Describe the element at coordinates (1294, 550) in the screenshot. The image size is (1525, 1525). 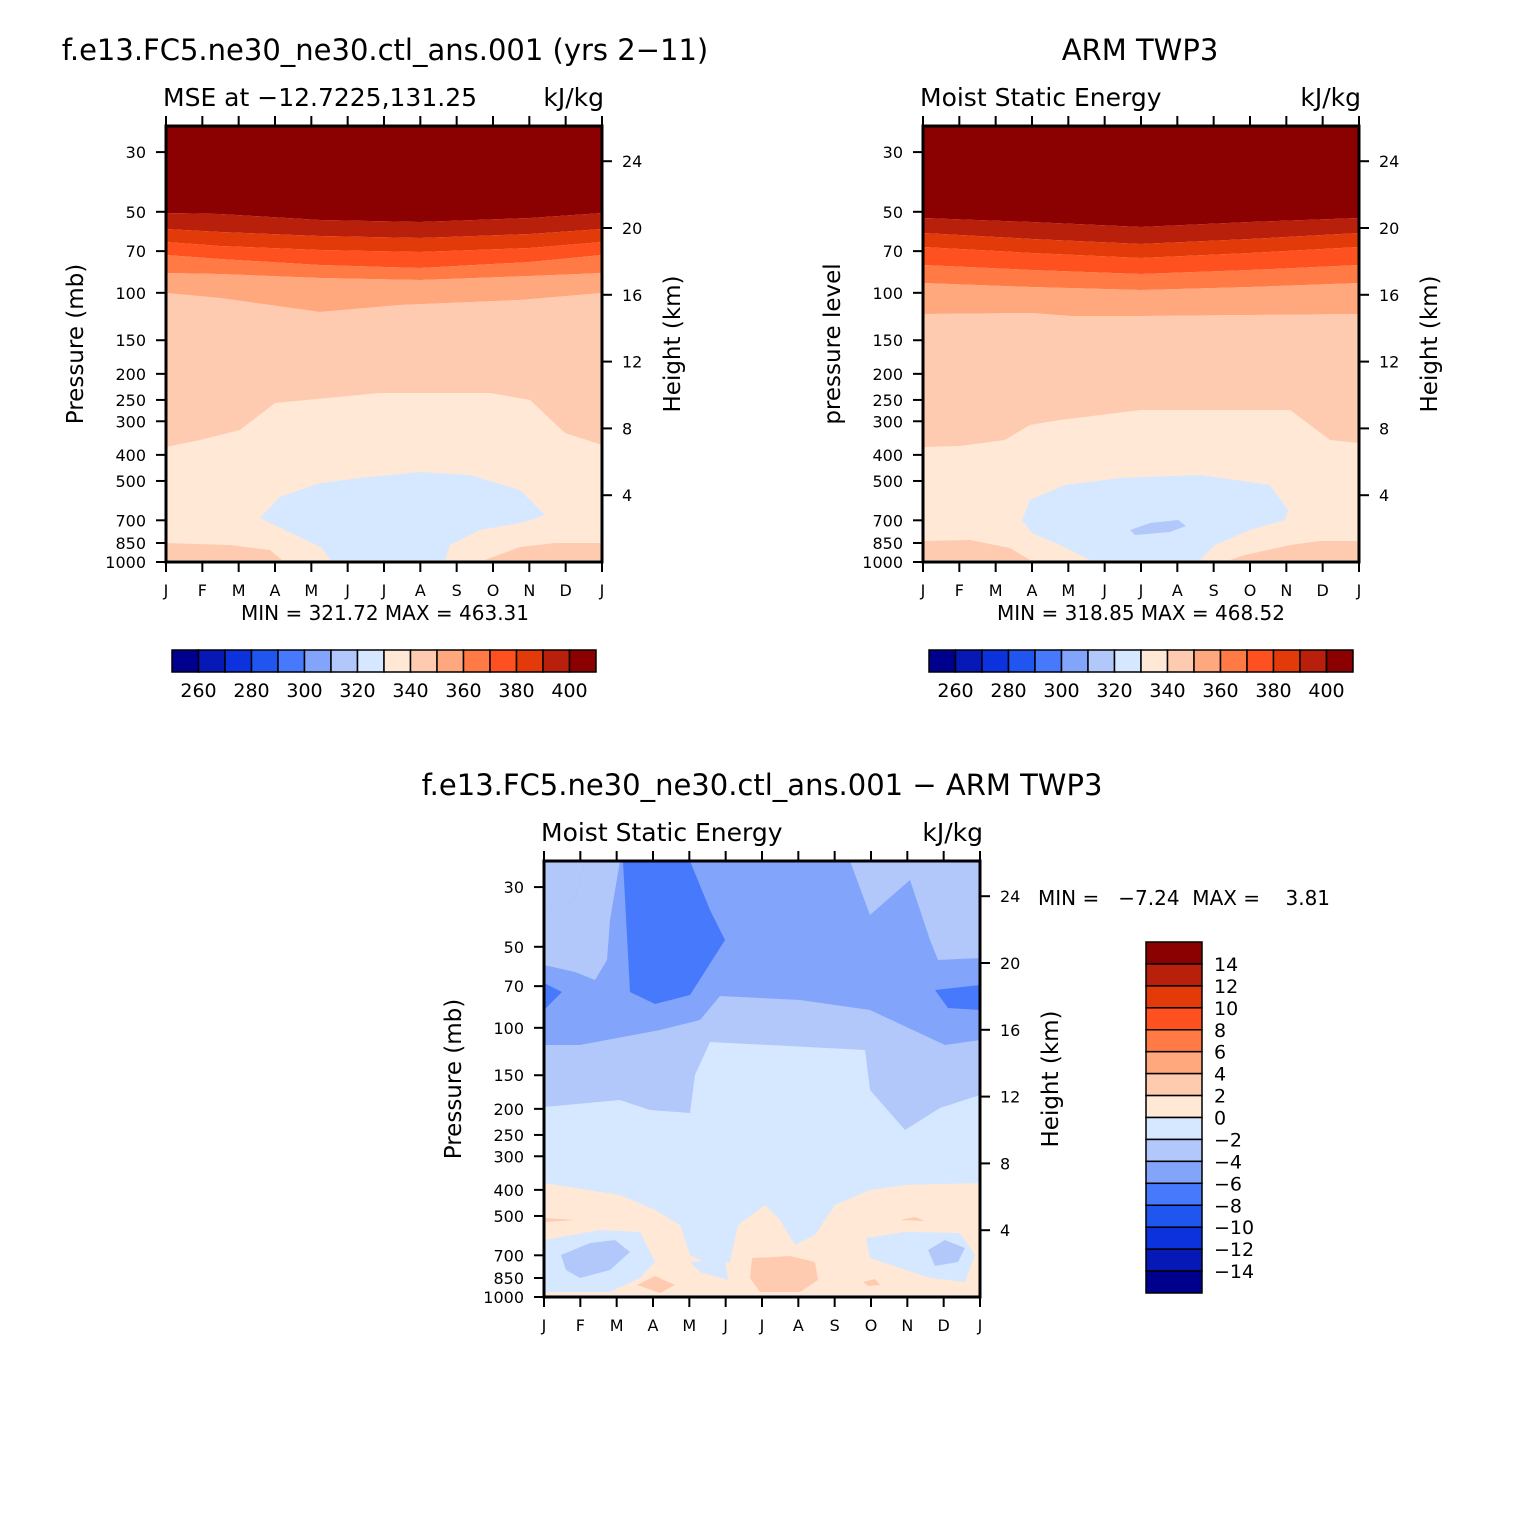
I see `panel-obs-fill-340-low-right` at that location.